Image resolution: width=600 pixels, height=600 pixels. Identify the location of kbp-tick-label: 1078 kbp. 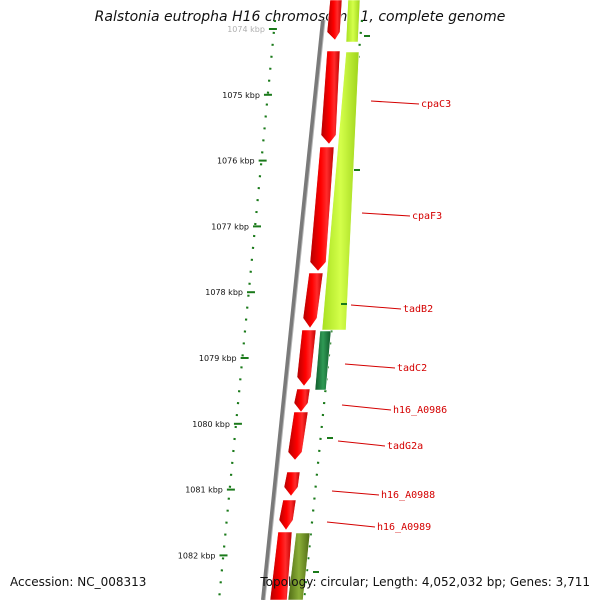
(224, 292).